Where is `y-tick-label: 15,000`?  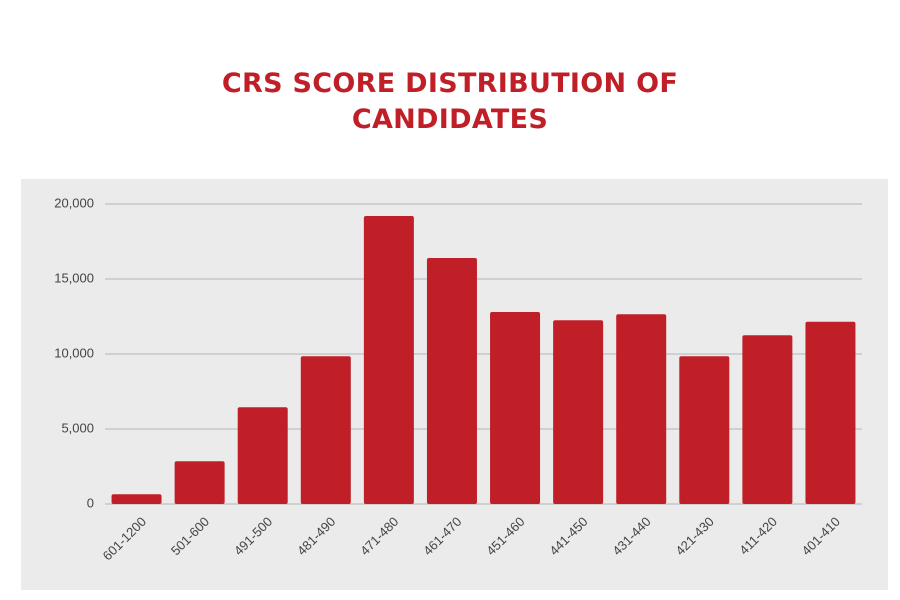
y-tick-label: 15,000 is located at coordinates (74, 277).